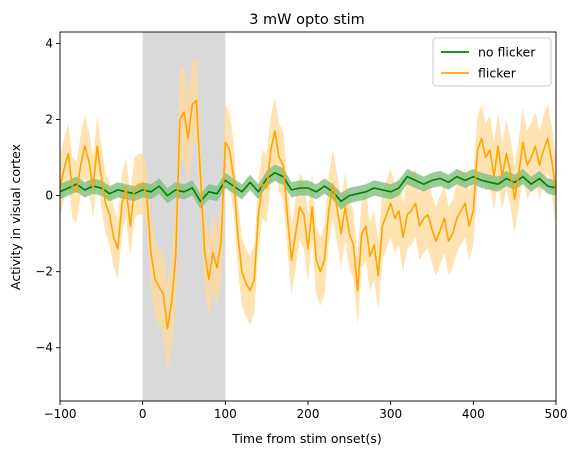 This screenshot has height=455, width=578. I want to click on chart-title: 3 mW opto stim, so click(307, 20).